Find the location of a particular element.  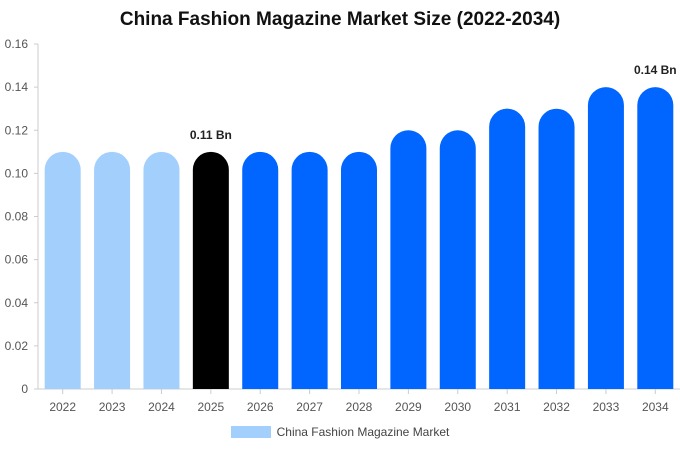

x-tick-label: 2034 is located at coordinates (655, 407).